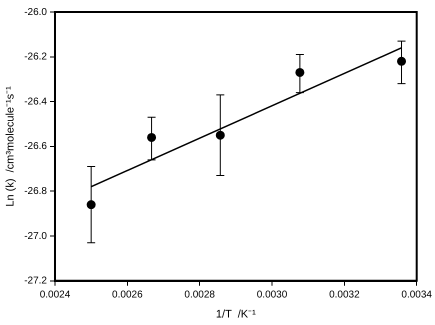 The height and width of the screenshot is (325, 435). What do you see at coordinates (55, 295) in the screenshot?
I see `x-tick-label: 0.0024` at bounding box center [55, 295].